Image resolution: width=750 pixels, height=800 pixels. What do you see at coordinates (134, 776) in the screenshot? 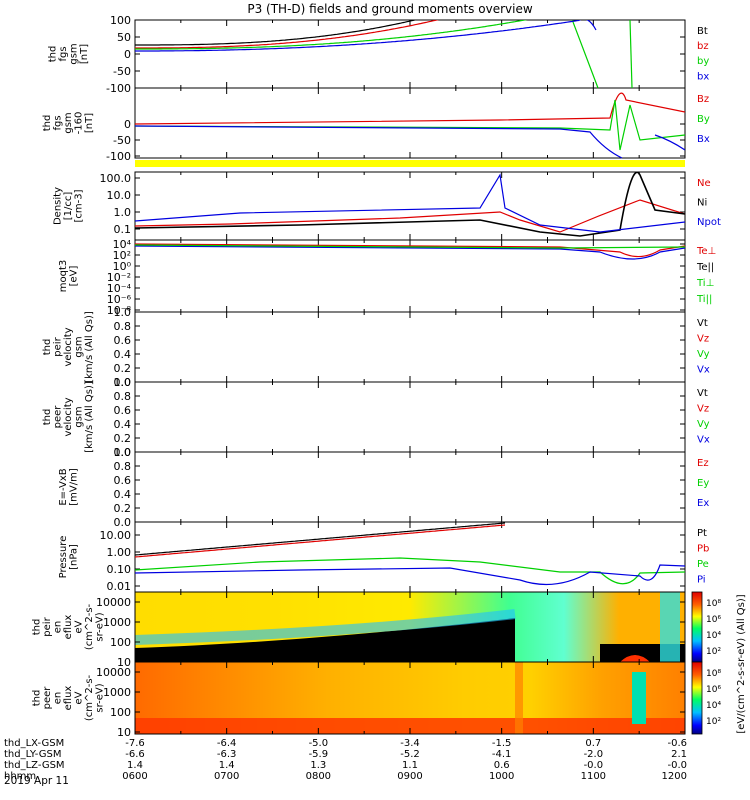
I see `x-axis-value: 0600` at bounding box center [134, 776].